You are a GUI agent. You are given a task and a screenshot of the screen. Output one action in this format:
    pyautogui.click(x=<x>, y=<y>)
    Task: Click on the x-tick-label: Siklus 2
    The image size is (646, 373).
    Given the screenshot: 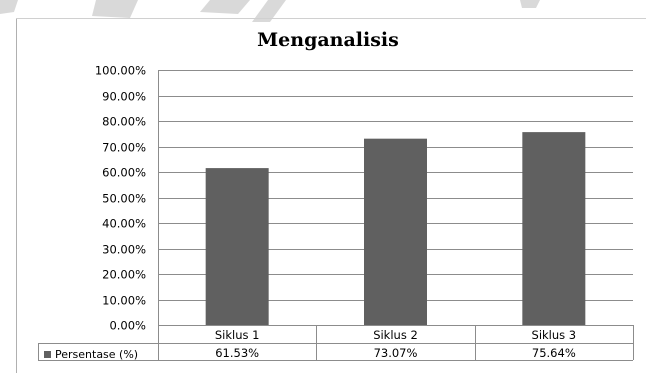 What is the action you would take?
    pyautogui.click(x=395, y=335)
    